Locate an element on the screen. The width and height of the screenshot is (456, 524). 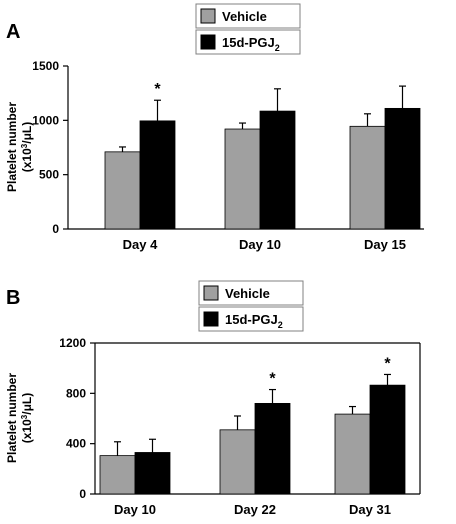
y-tick-label: 1000 is located at coordinates (45, 120).